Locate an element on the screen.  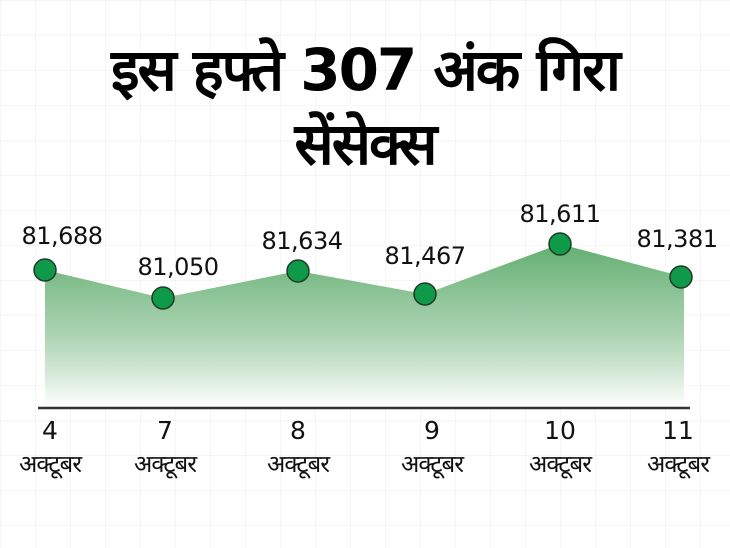
chart-title-line-2: सेंसेक्स is located at coordinates (366, 144).